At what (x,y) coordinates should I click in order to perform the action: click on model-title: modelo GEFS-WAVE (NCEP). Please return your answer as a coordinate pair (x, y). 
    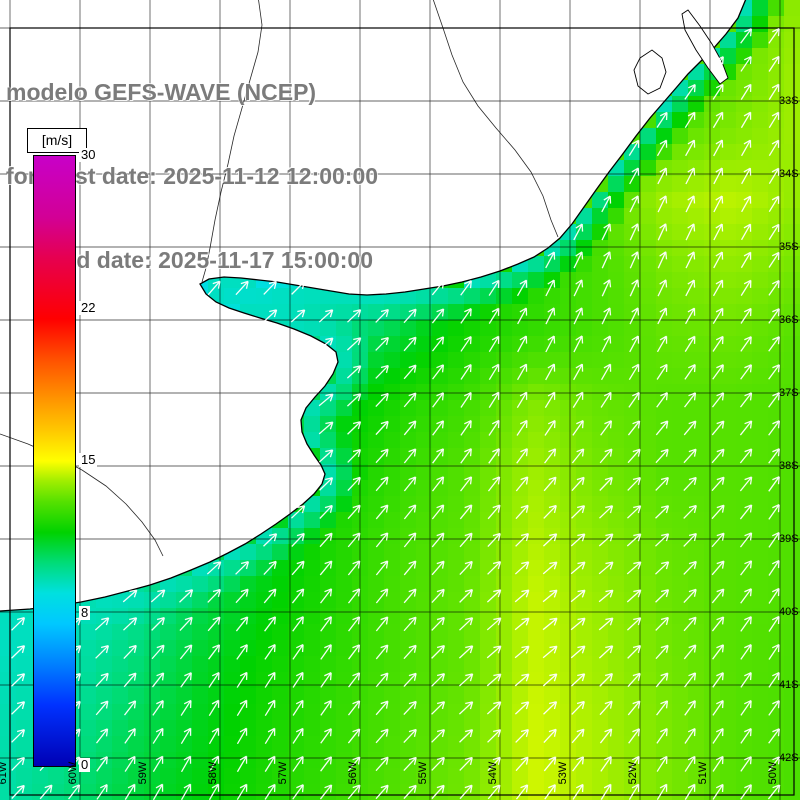
    Looking at the image, I should click on (161, 92).